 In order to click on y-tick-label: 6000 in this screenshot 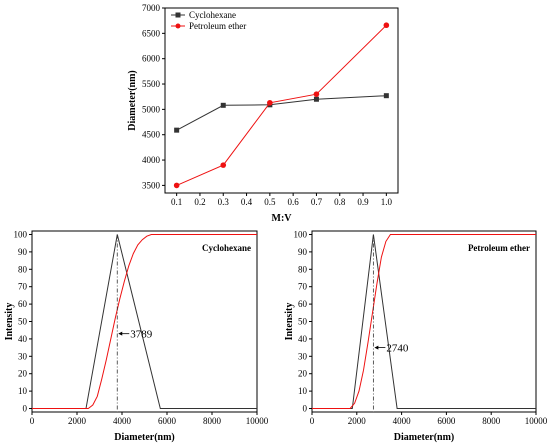, I will do `click(151, 59)`.